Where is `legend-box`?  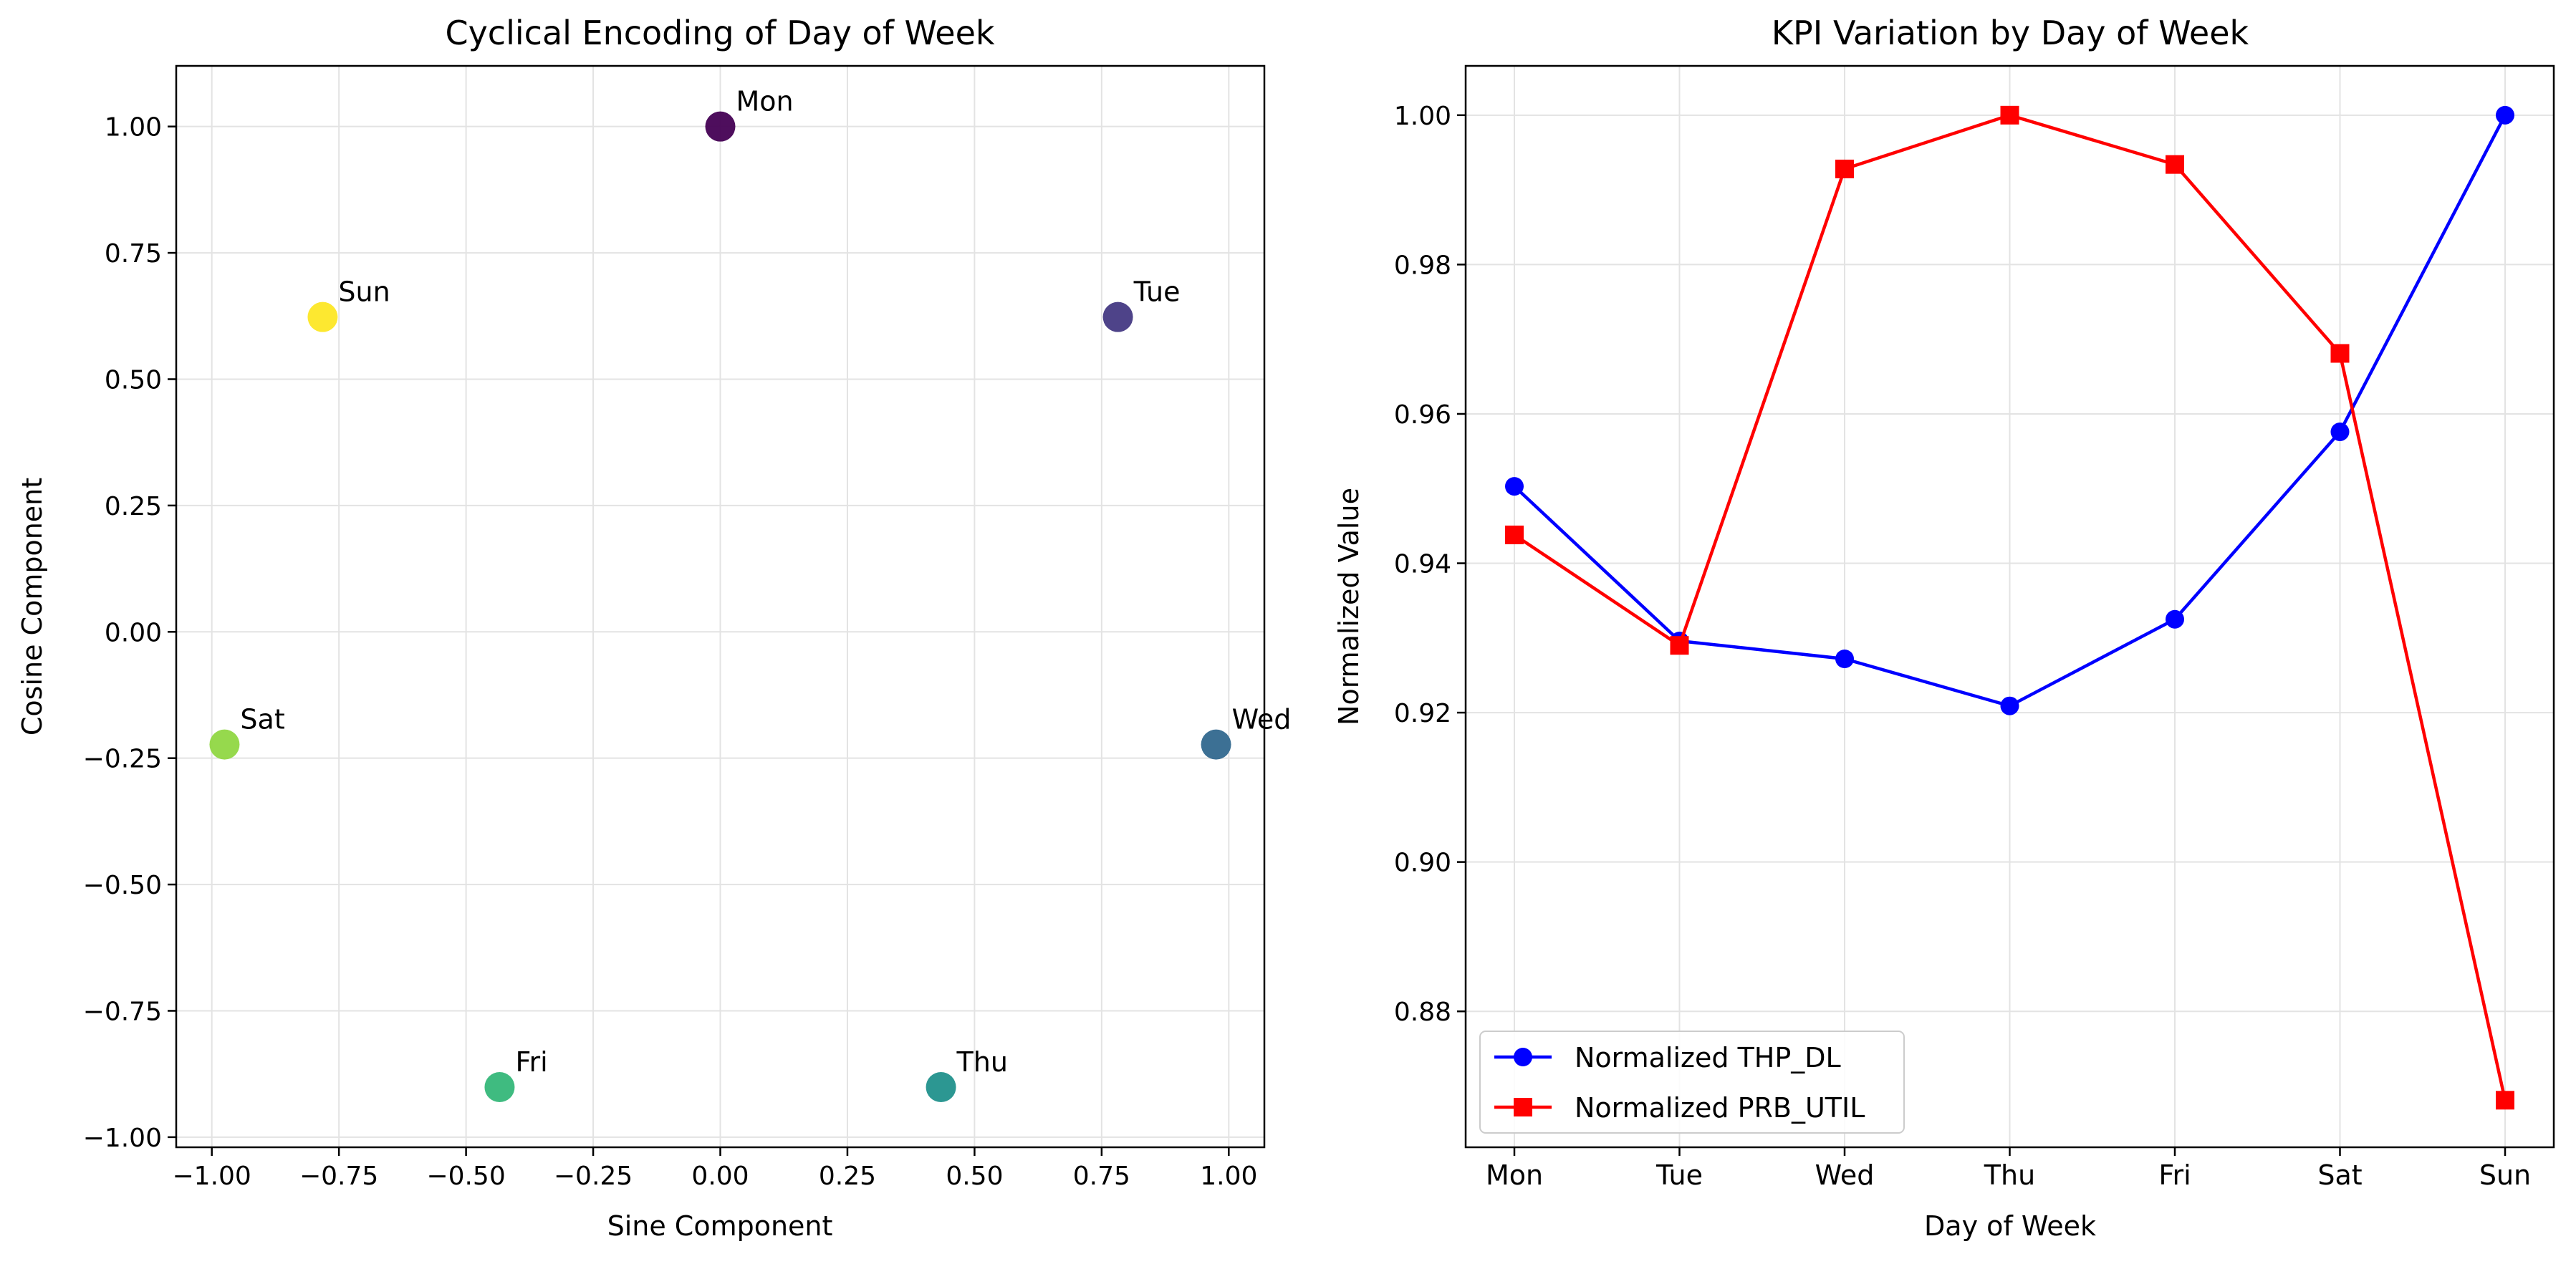 legend-box is located at coordinates (1692, 1082).